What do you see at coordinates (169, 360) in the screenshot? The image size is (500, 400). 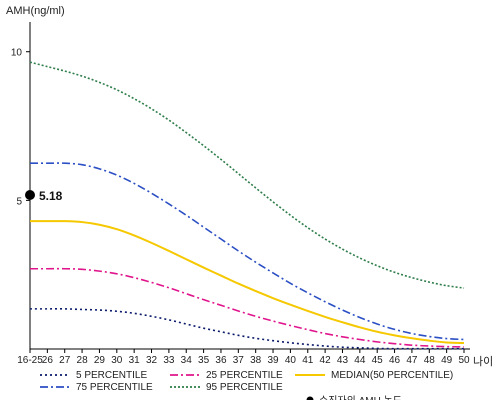 I see `x-tick-label: 33` at bounding box center [169, 360].